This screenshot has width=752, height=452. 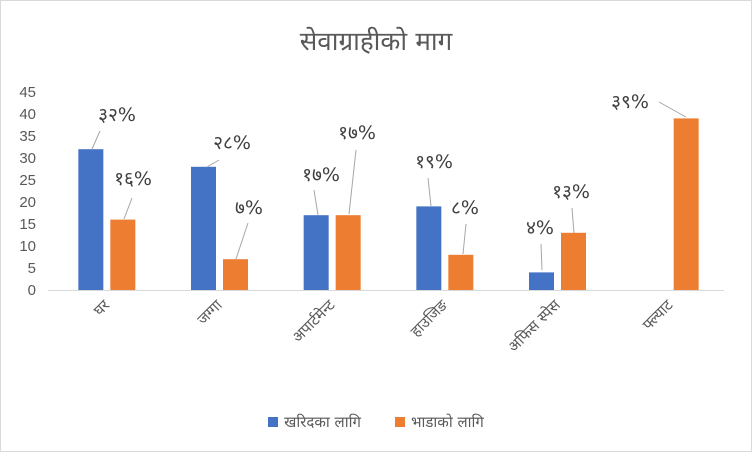 I want to click on y-tick-label: 10, so click(x=27, y=246).